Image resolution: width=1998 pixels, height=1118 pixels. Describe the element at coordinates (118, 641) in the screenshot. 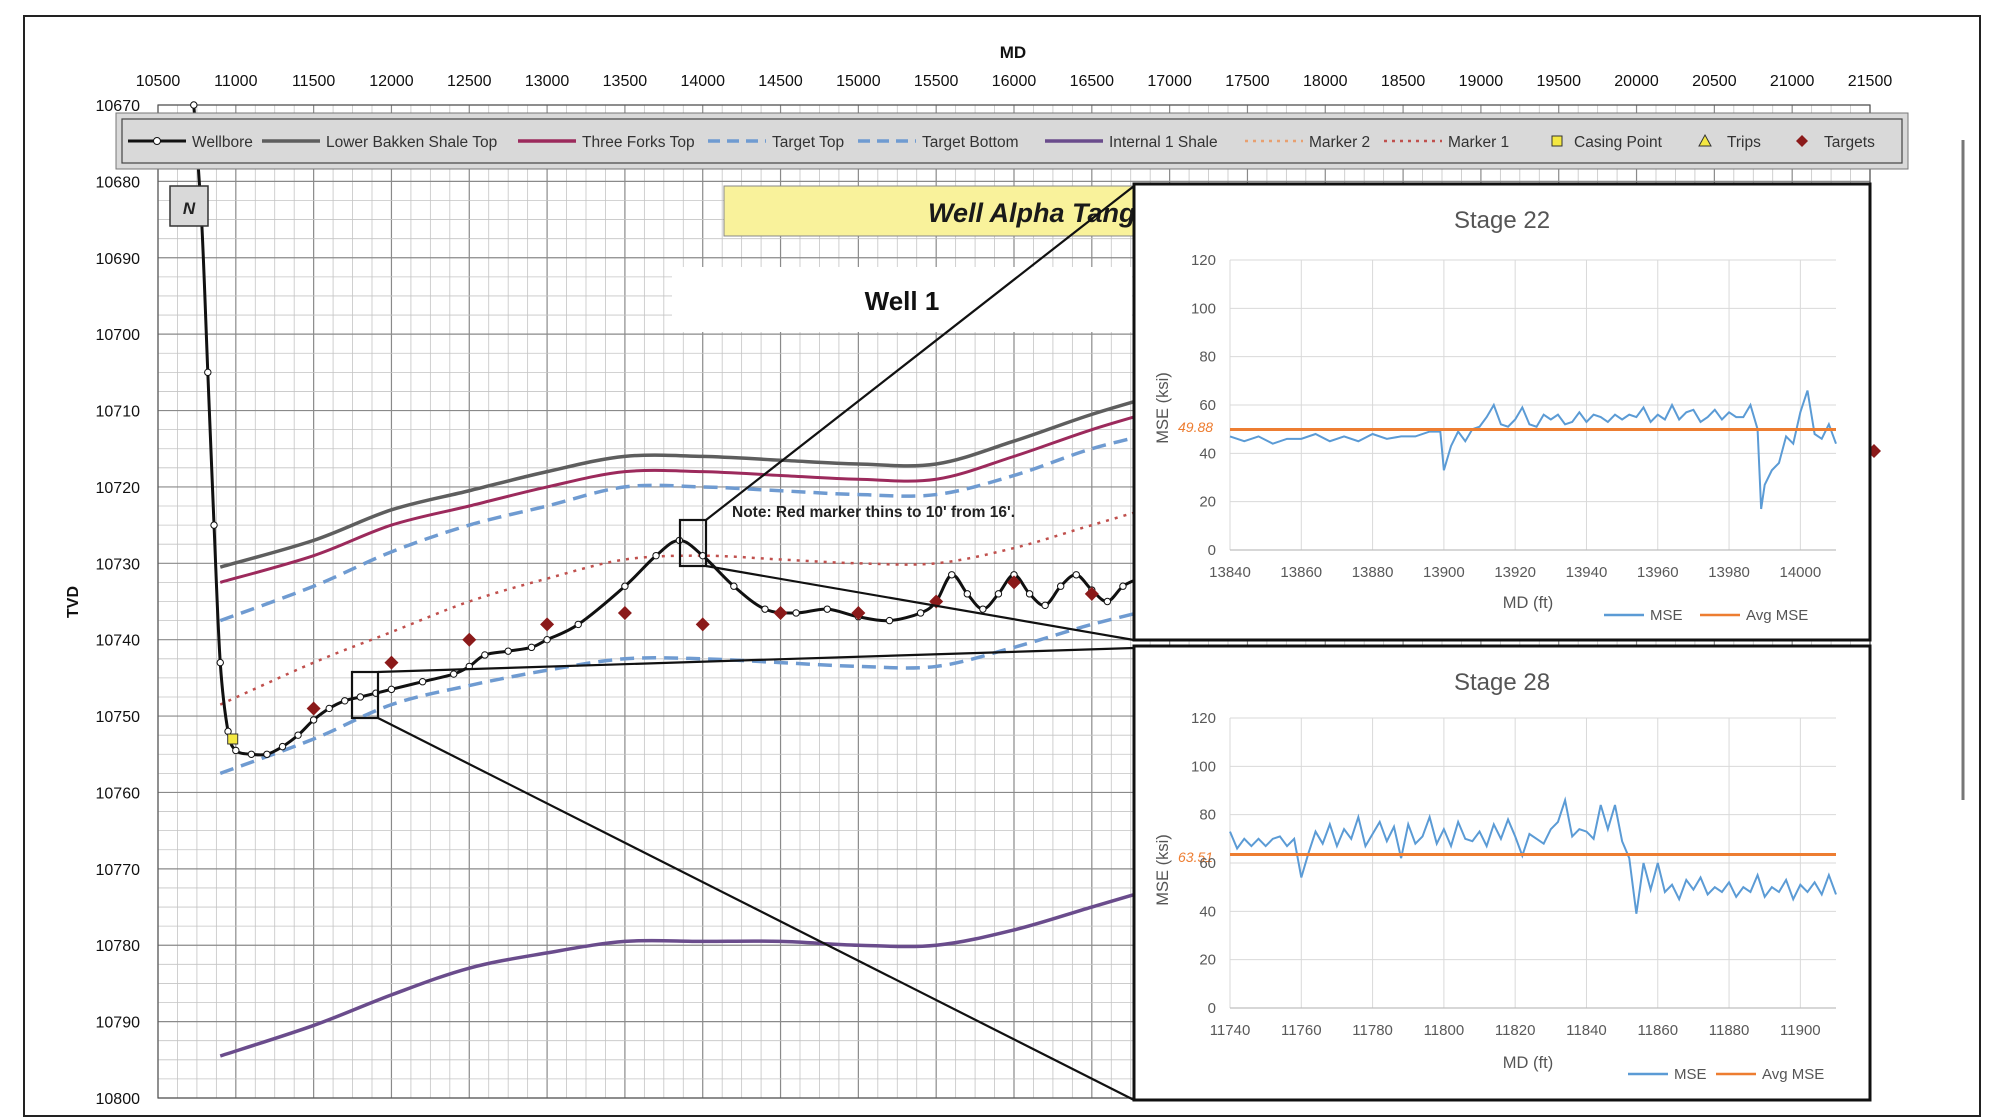

I see `y-tick-label: 10740` at that location.